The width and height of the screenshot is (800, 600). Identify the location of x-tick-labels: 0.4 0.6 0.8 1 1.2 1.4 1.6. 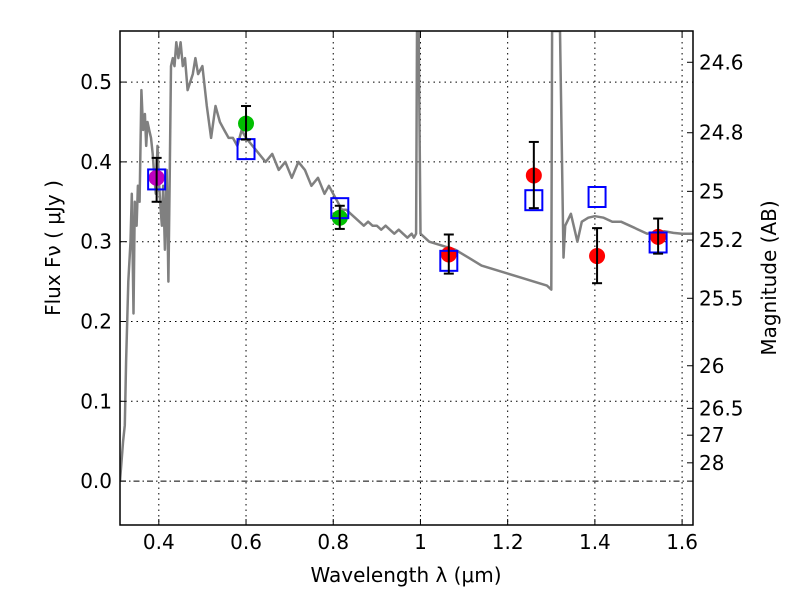
(420, 542).